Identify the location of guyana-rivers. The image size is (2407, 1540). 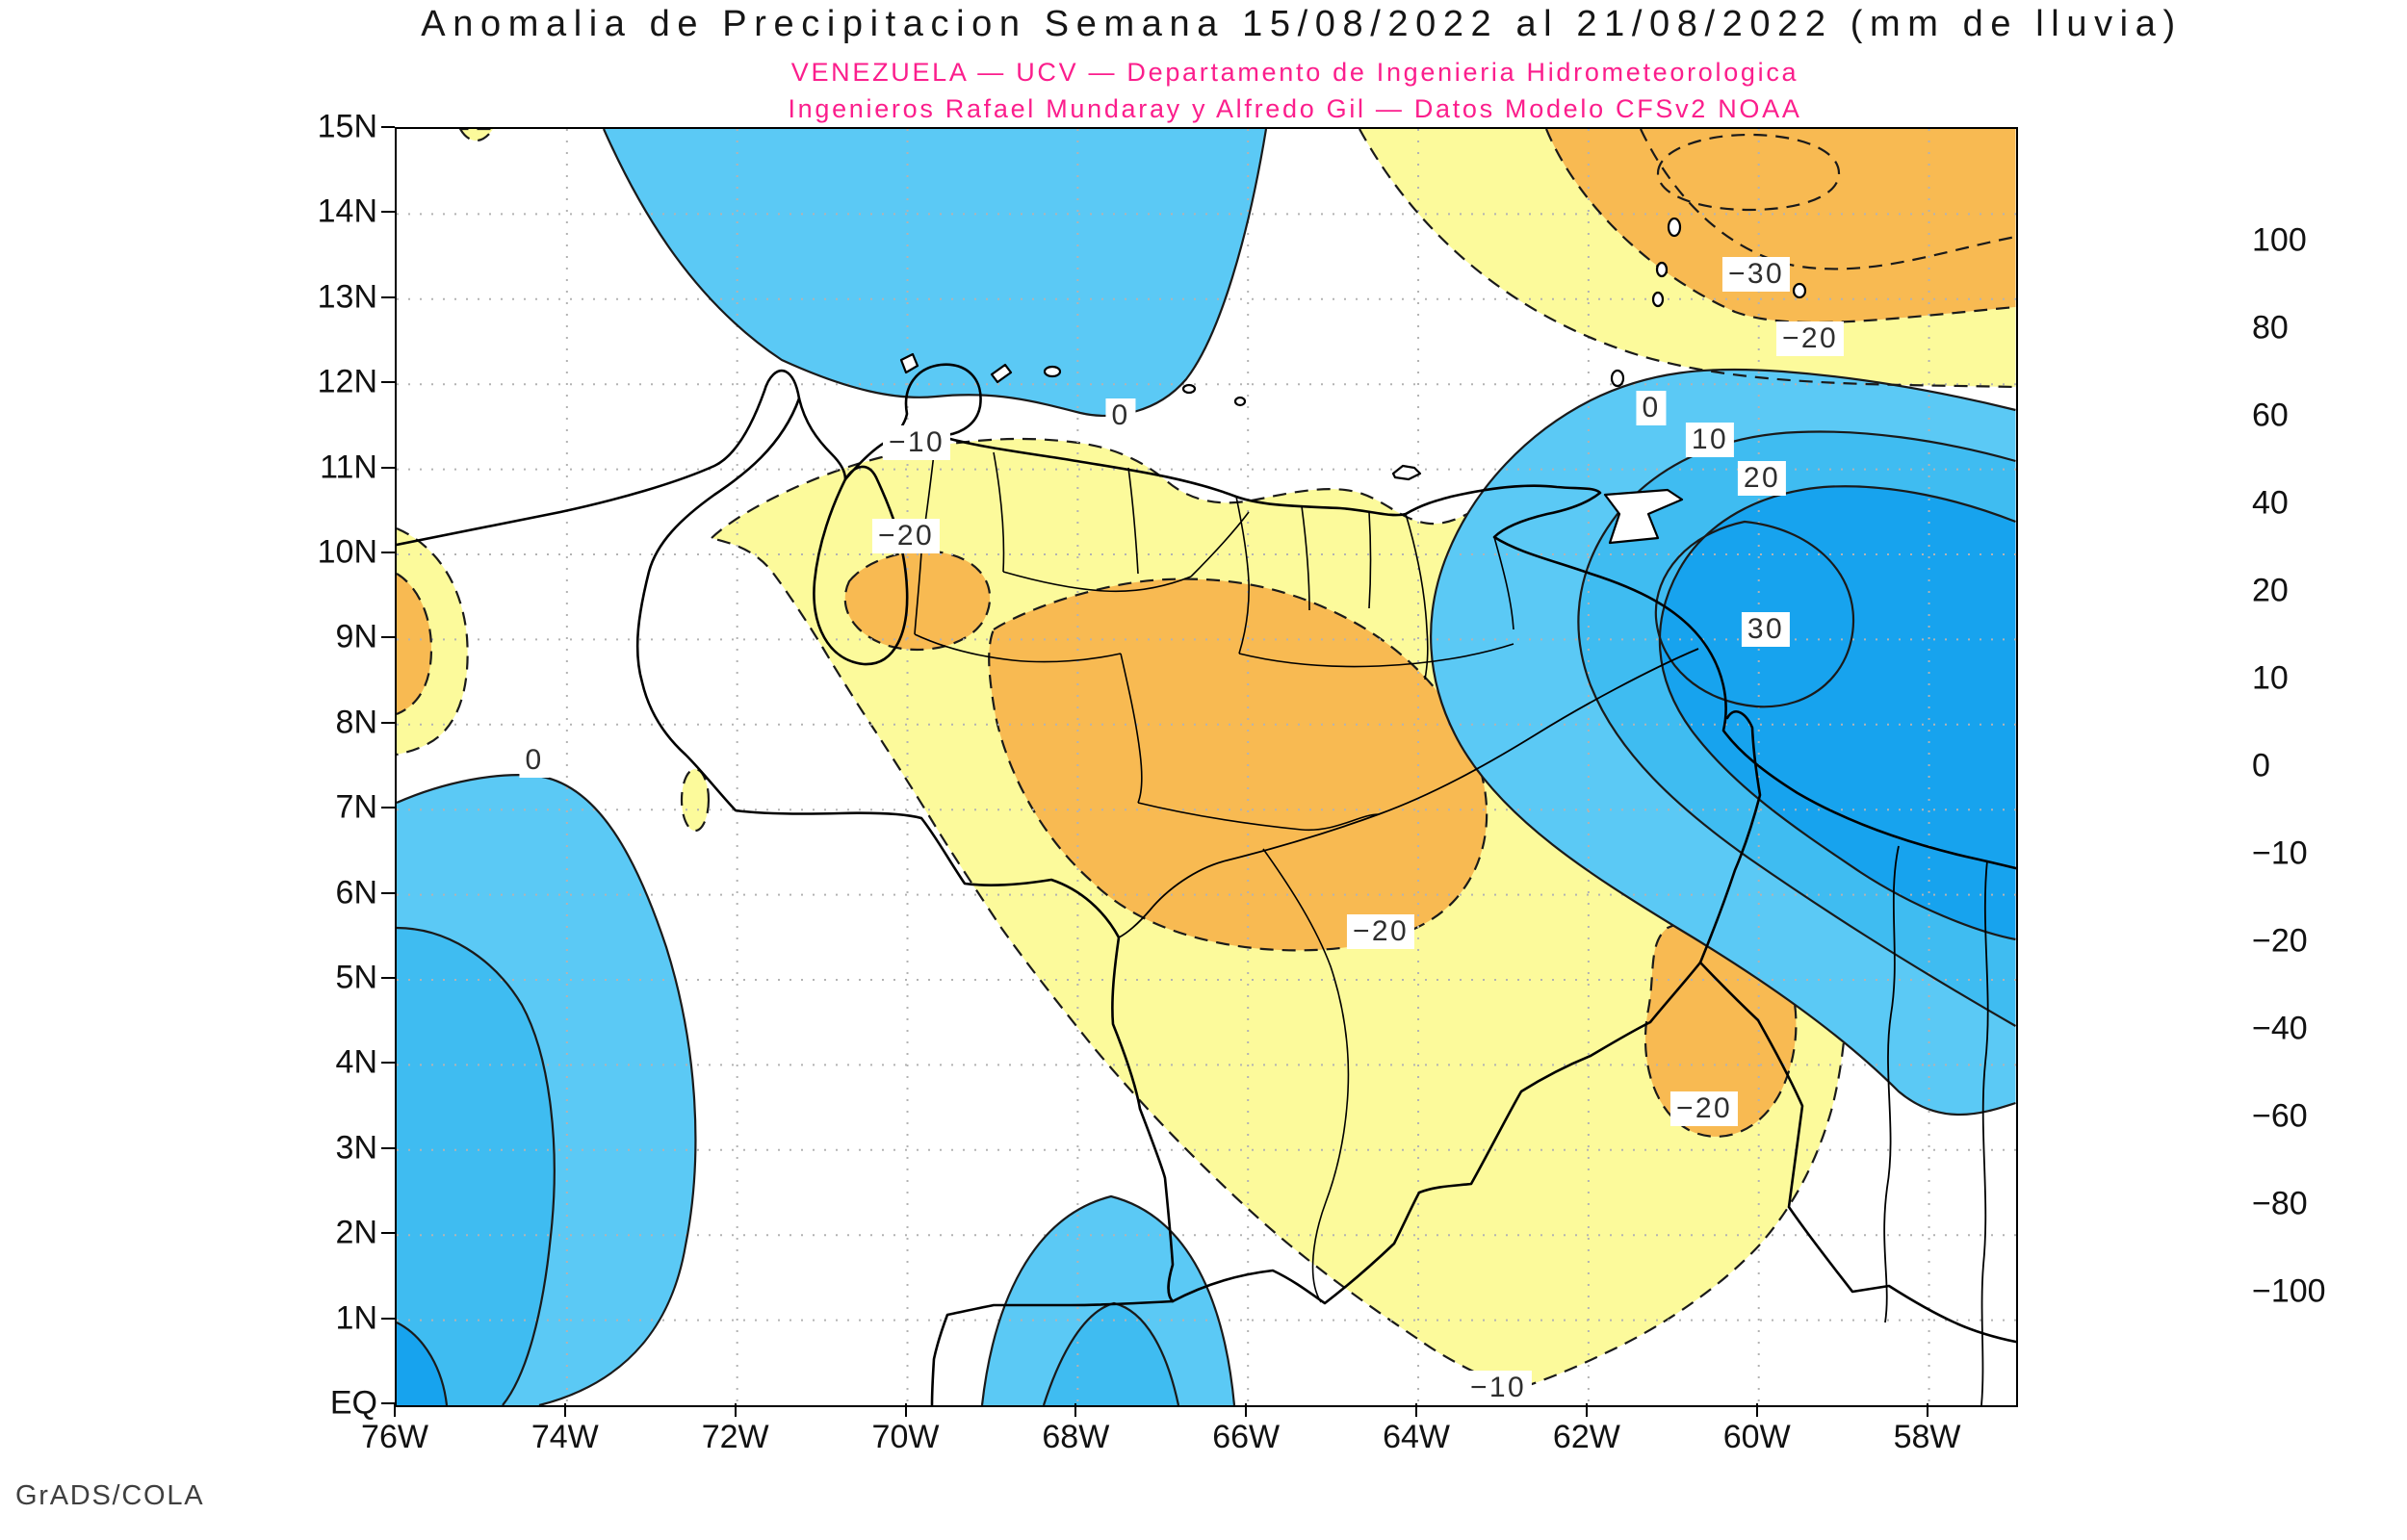
(1936, 1125).